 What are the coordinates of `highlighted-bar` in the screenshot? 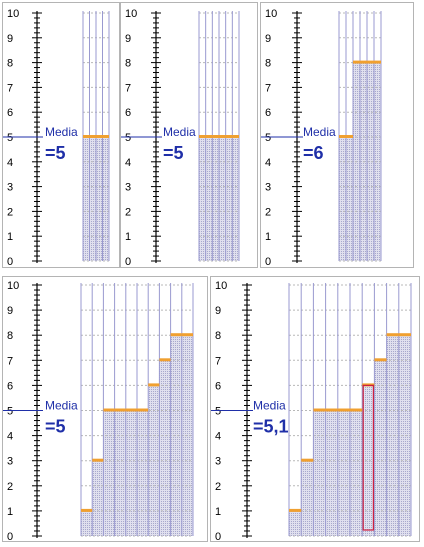 It's located at (368, 457).